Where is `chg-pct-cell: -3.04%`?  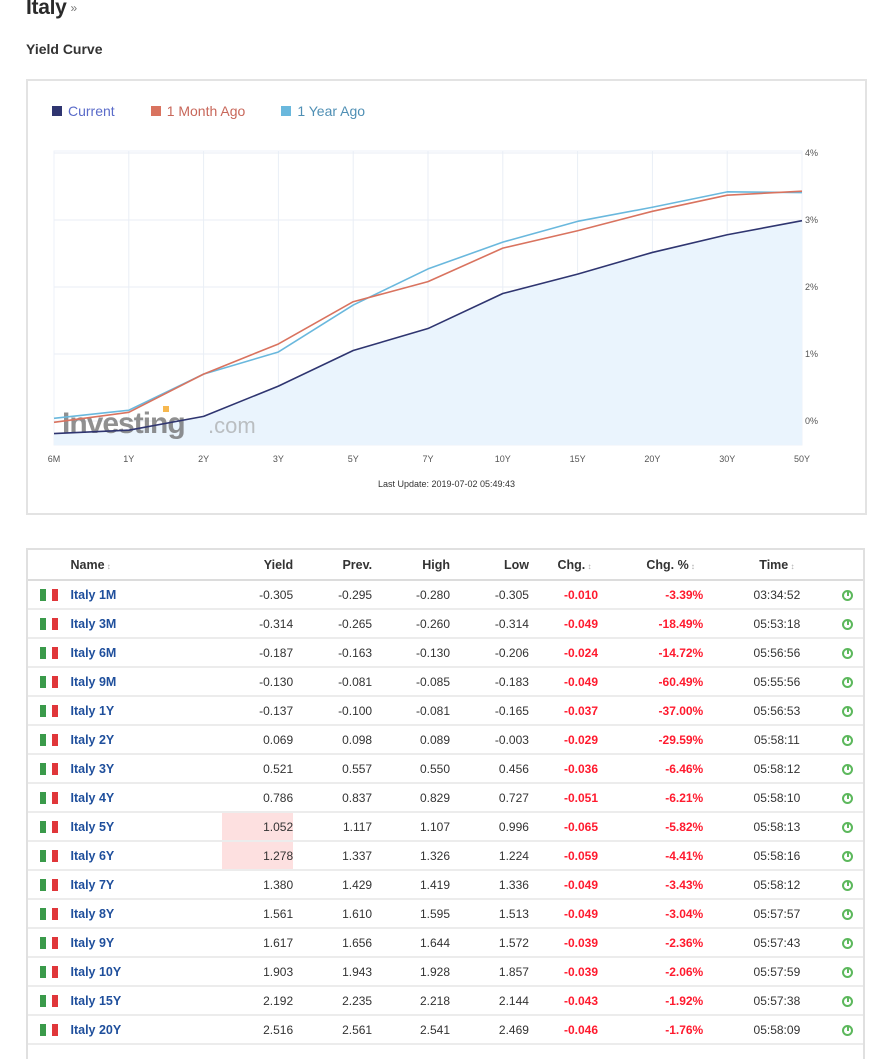 chg-pct-cell: -3.04% is located at coordinates (671, 914).